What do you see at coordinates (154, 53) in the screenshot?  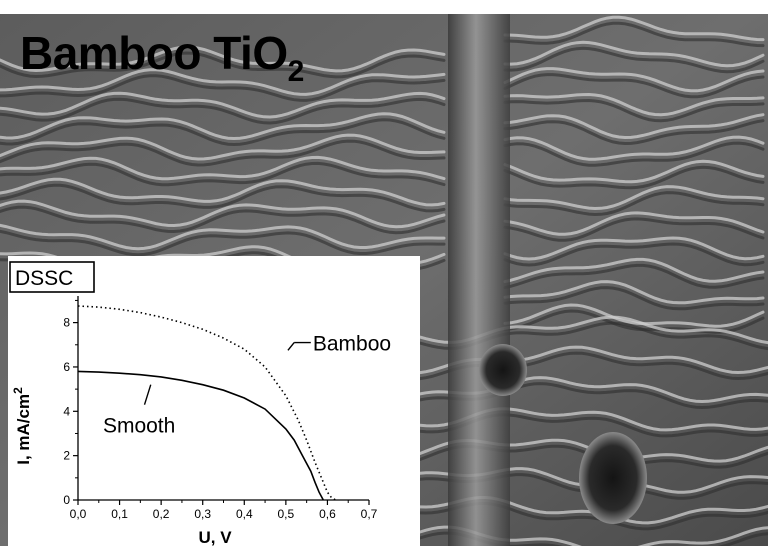 I see `title-main: Bamboo TiO` at bounding box center [154, 53].